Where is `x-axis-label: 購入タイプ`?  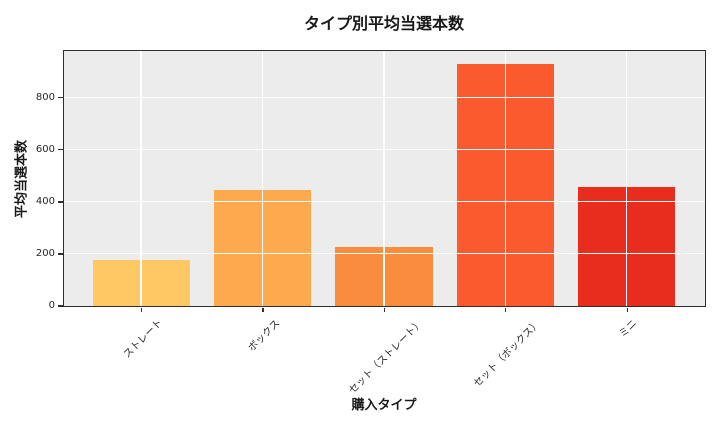
x-axis-label: 購入タイプ is located at coordinates (384, 405).